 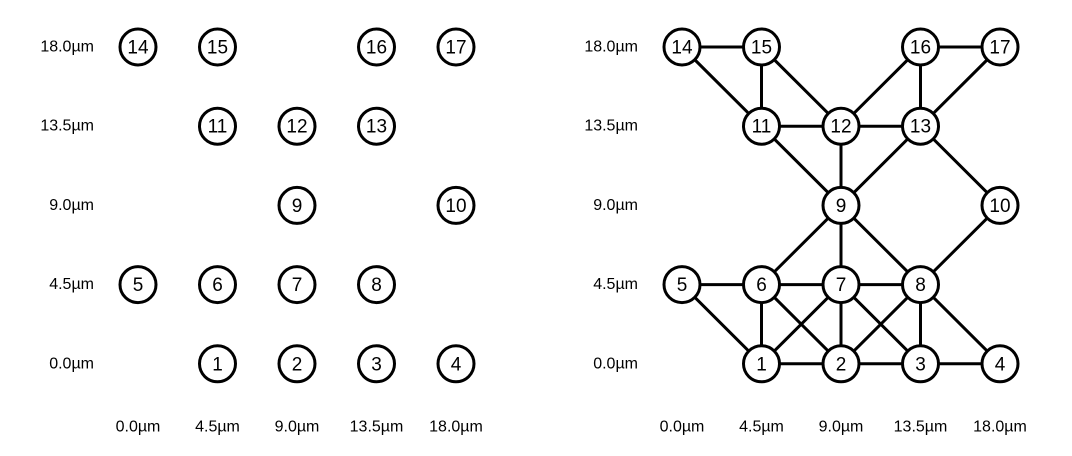 What do you see at coordinates (376, 364) in the screenshot?
I see `node-label: 3` at bounding box center [376, 364].